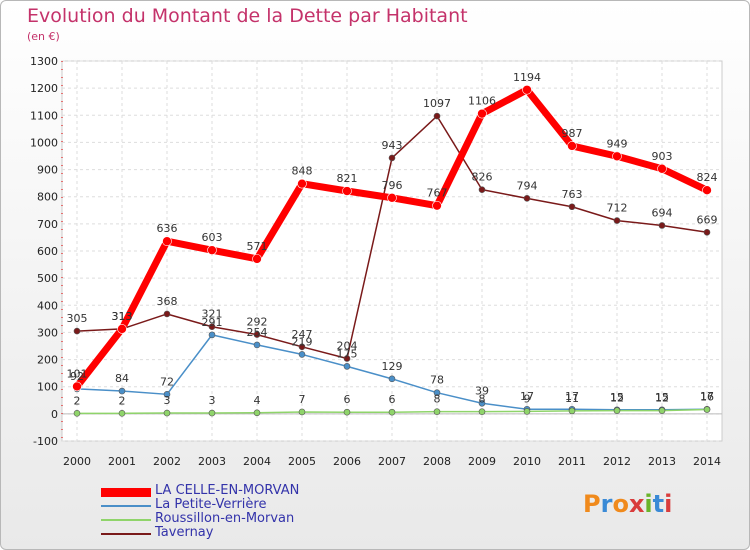  Describe the element at coordinates (211, 504) in the screenshot. I see `legend-label-petite-verriere: La Petite-Verrière` at that location.